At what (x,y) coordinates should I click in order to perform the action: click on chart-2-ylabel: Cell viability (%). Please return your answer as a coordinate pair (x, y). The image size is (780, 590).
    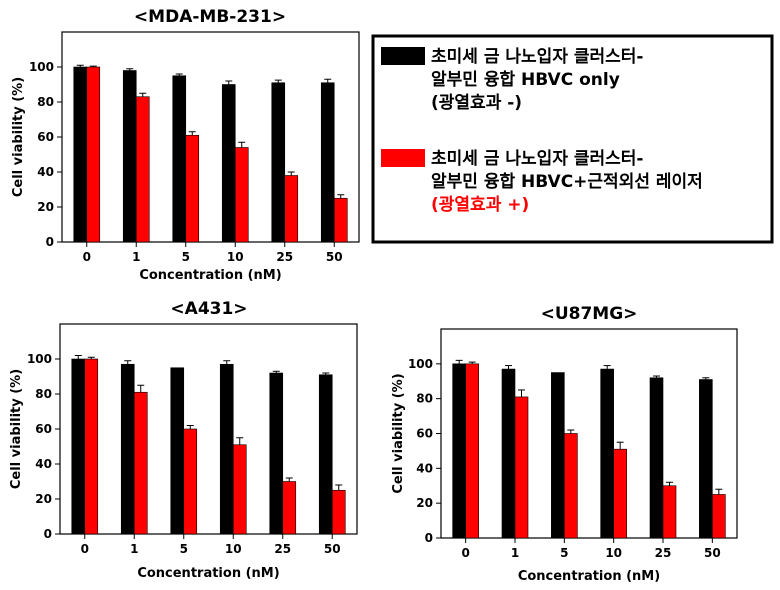
    Looking at the image, I should click on (16, 429).